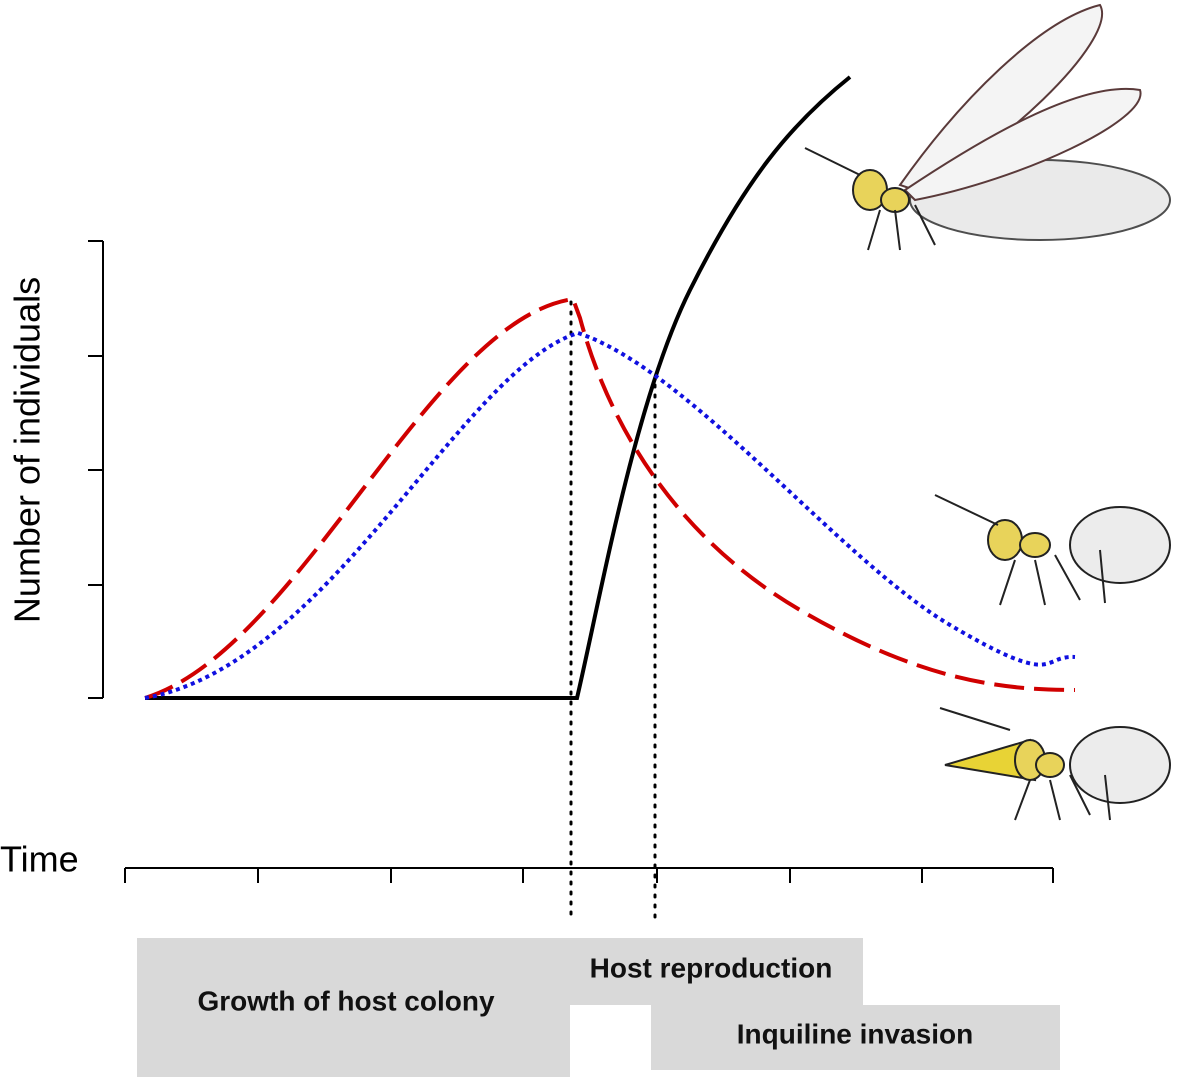 This screenshot has width=1200, height=1082. Describe the element at coordinates (613, 612) in the screenshot. I see `phase-markers` at that location.